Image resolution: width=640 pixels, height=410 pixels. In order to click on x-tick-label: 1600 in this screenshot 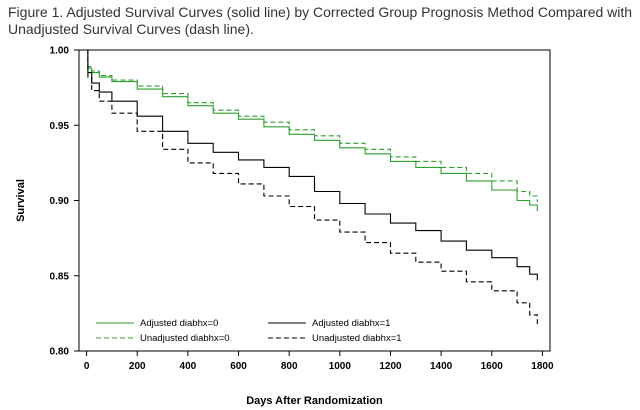, I will do `click(492, 366)`.